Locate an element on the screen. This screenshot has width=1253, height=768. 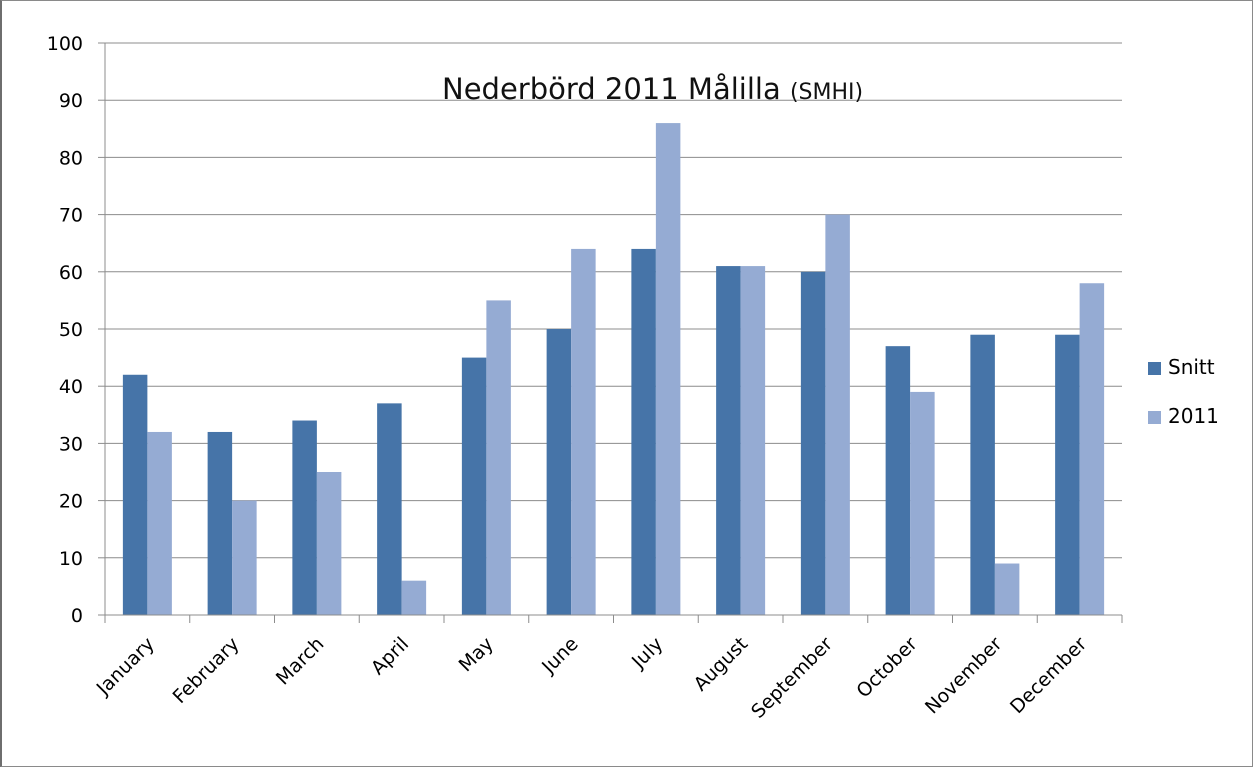
bar-year-2011-september is located at coordinates (837, 414).